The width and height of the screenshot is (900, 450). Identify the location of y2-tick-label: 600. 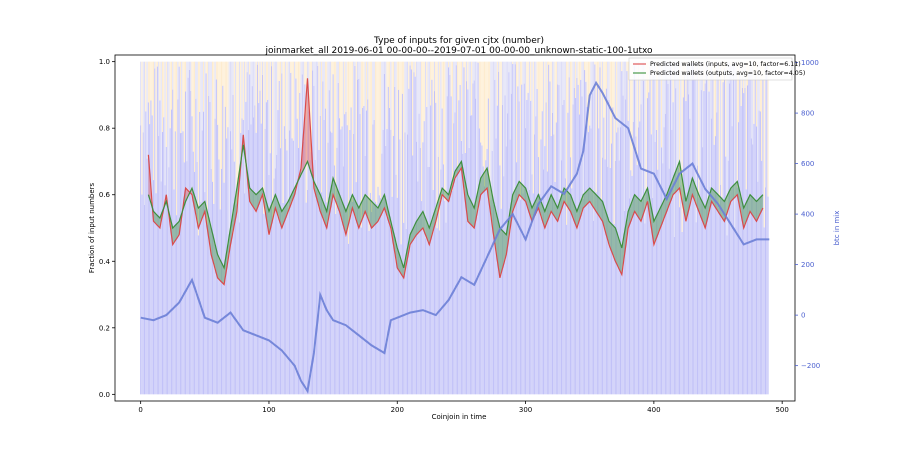
(807, 164).